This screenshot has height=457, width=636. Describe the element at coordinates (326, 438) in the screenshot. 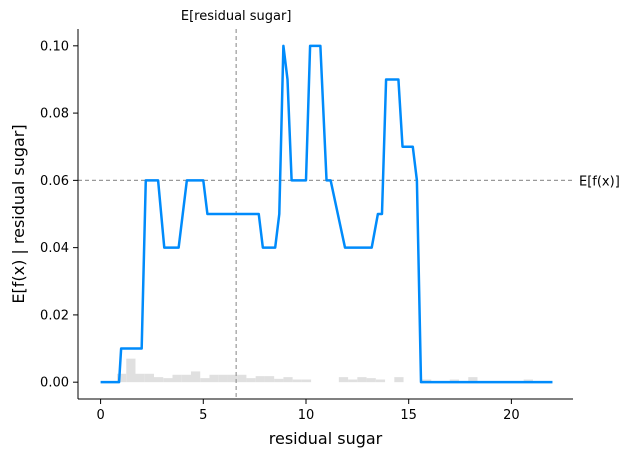

I see `x-axis-title: residual sugar` at that location.